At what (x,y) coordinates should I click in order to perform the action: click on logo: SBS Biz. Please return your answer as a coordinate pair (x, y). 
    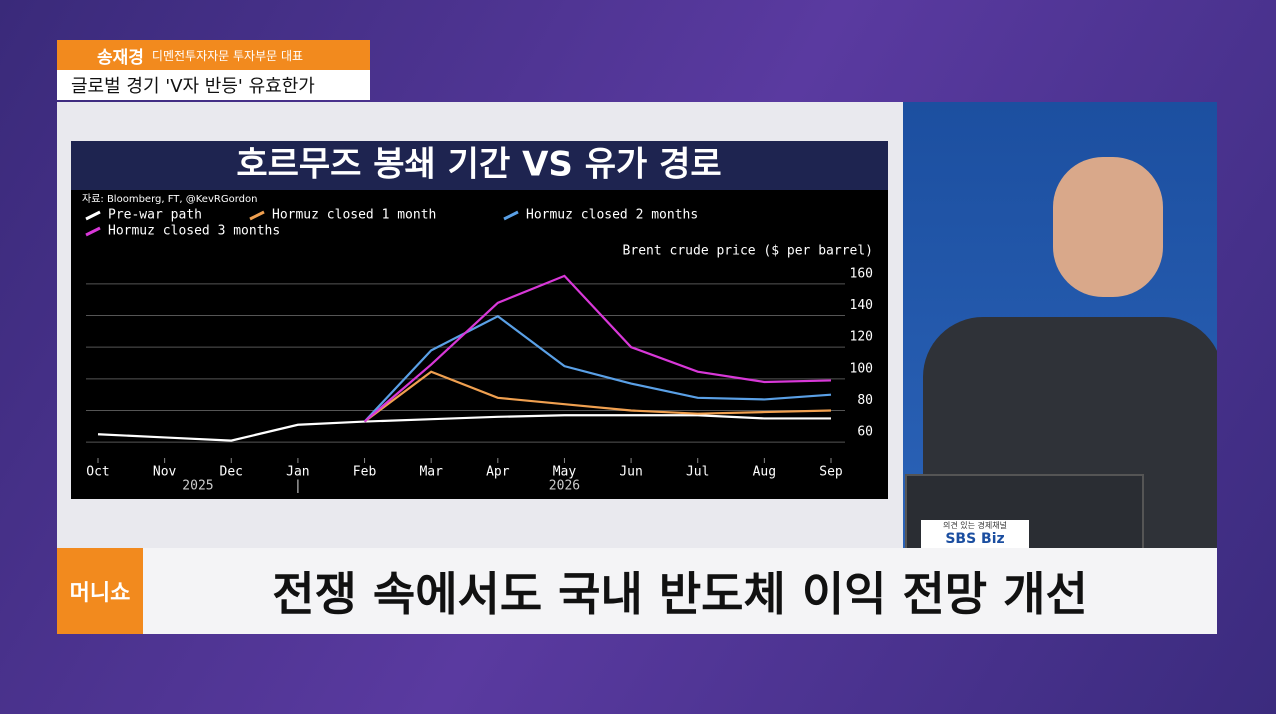
    Looking at the image, I should click on (975, 539).